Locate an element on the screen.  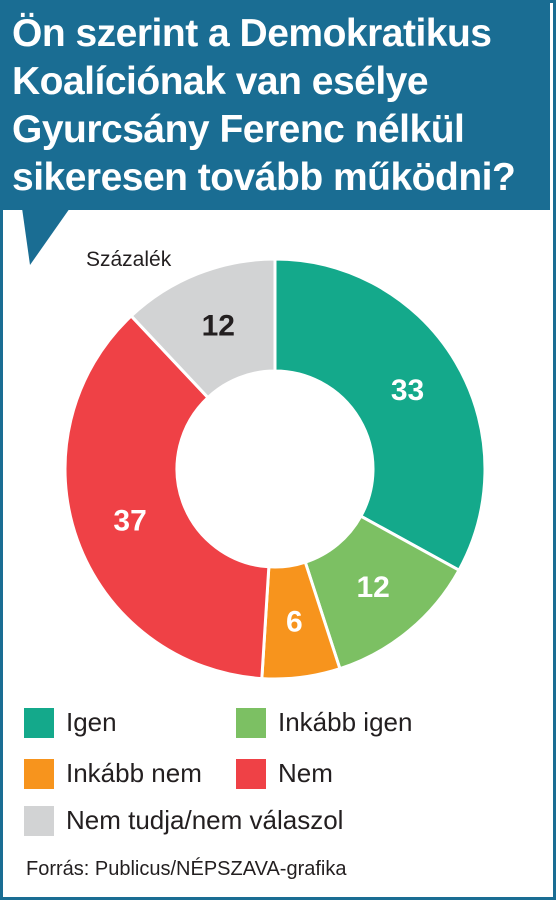
slice-value-label: 37 is located at coordinates (129, 521).